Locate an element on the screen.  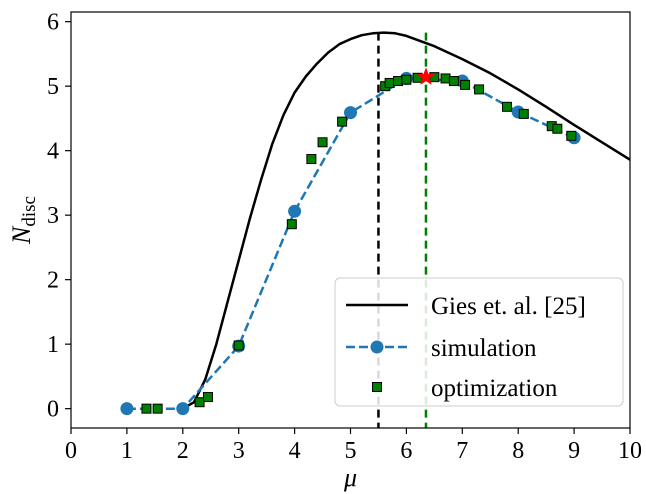
x-tick-label: 7 is located at coordinates (462, 451).